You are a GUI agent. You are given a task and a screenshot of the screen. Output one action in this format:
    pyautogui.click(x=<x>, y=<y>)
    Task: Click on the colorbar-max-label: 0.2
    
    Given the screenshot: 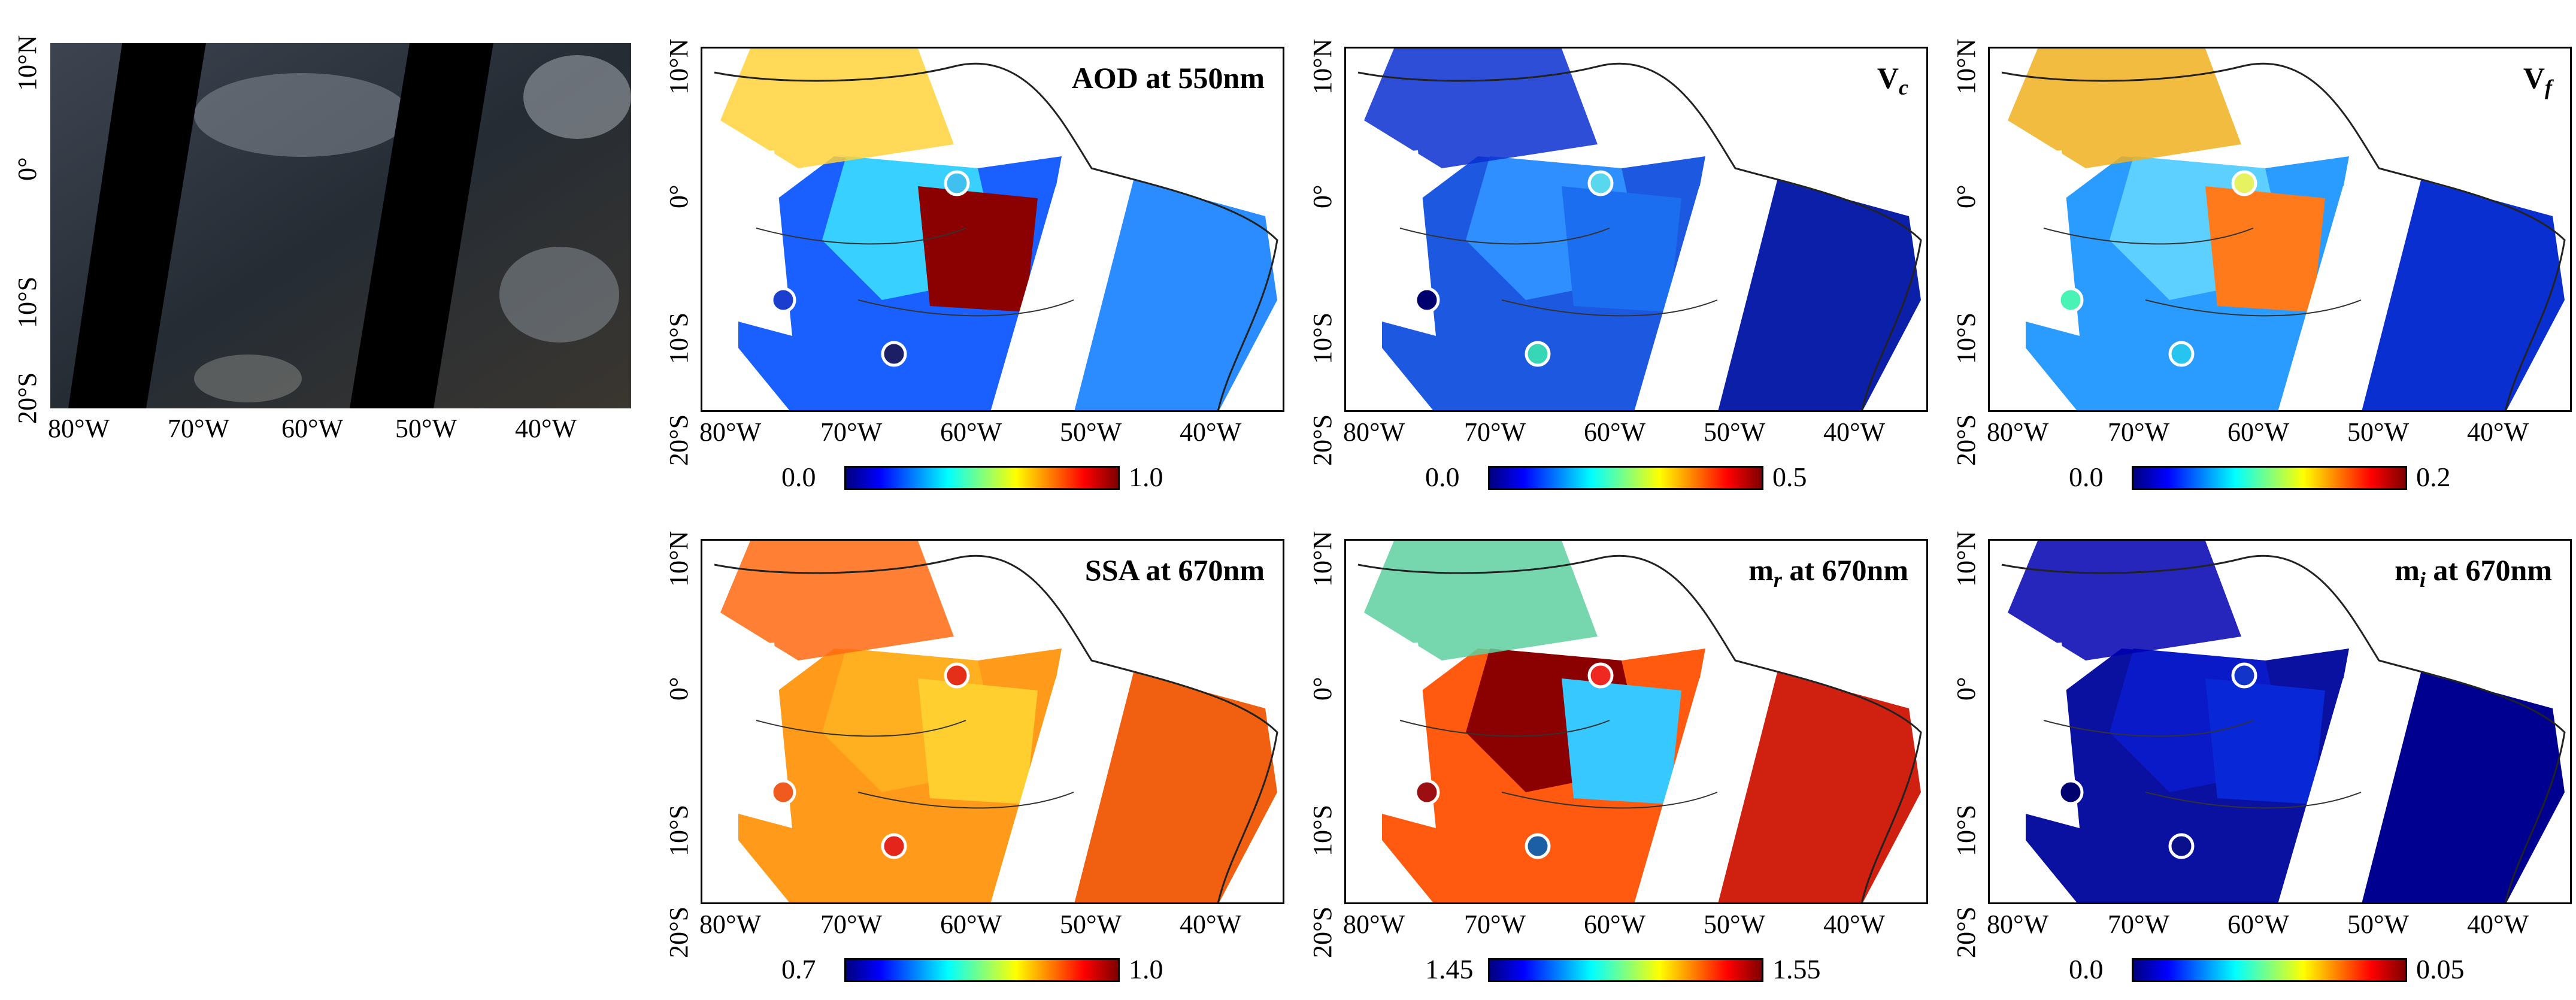 What is the action you would take?
    pyautogui.click(x=2433, y=477)
    